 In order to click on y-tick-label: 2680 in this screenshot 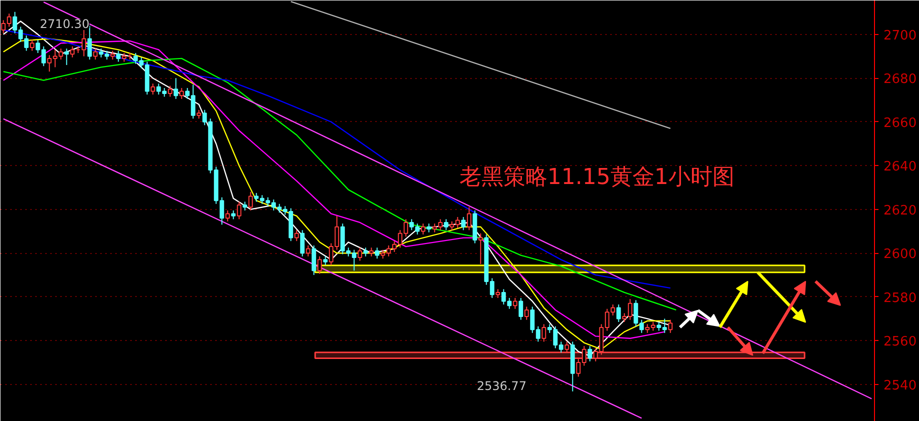, I will do `click(900, 80)`.